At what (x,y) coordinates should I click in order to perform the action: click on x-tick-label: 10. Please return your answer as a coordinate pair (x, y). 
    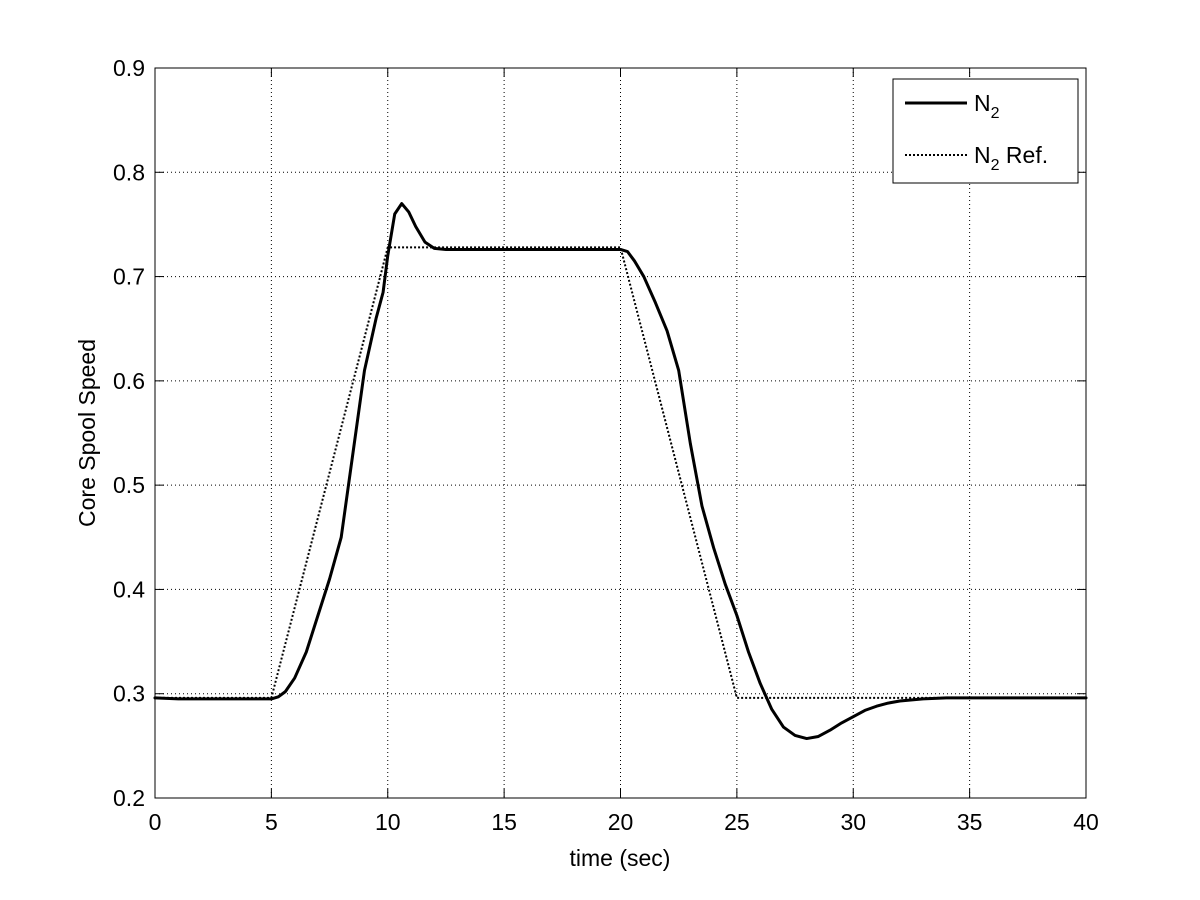
    Looking at the image, I should click on (388, 822).